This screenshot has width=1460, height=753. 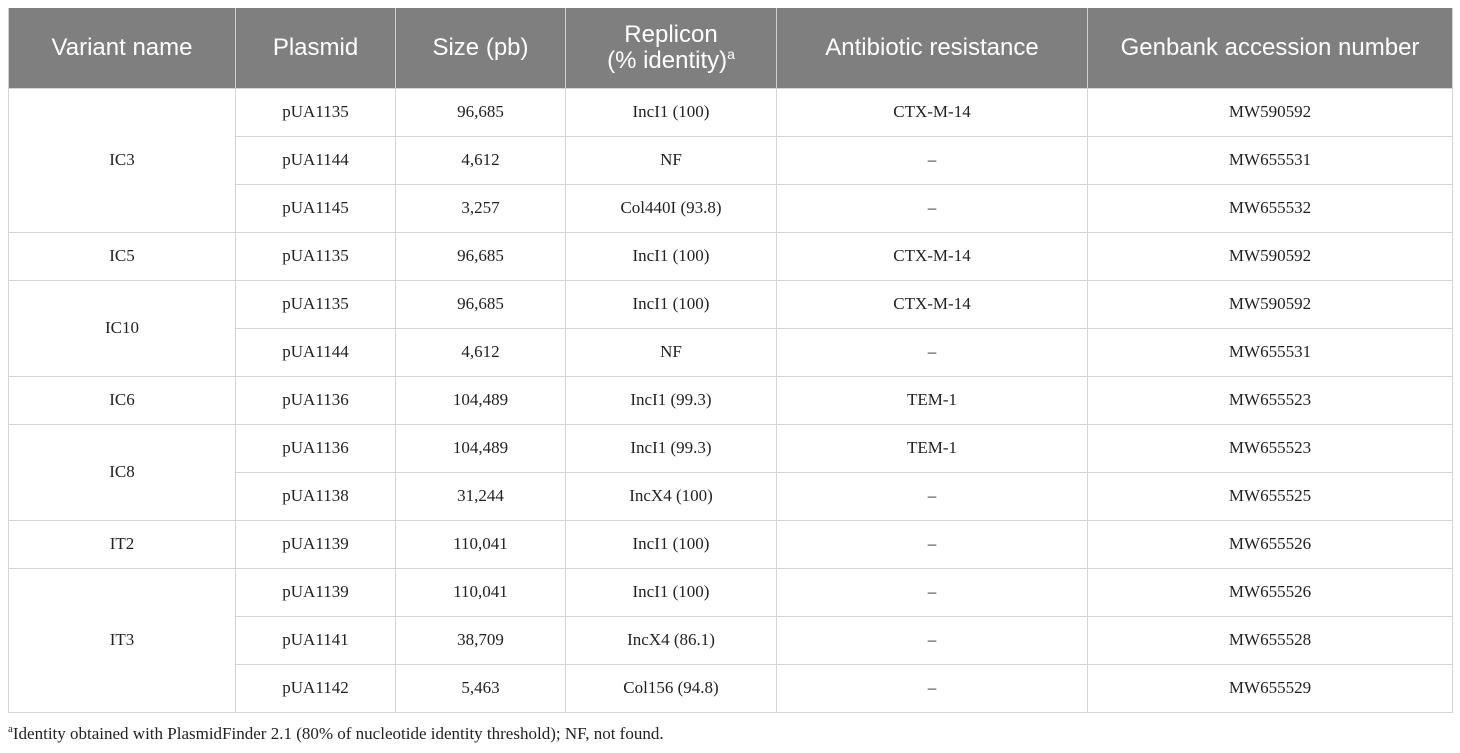 I want to click on header-replicon-line1: Replicon, so click(x=671, y=34).